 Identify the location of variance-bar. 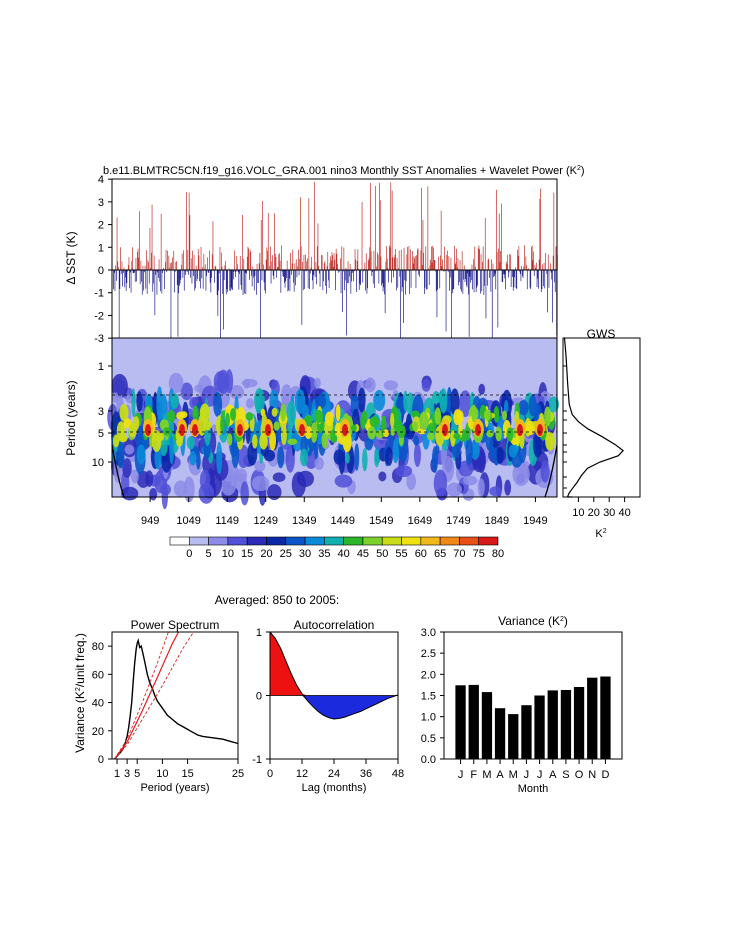
(592, 718).